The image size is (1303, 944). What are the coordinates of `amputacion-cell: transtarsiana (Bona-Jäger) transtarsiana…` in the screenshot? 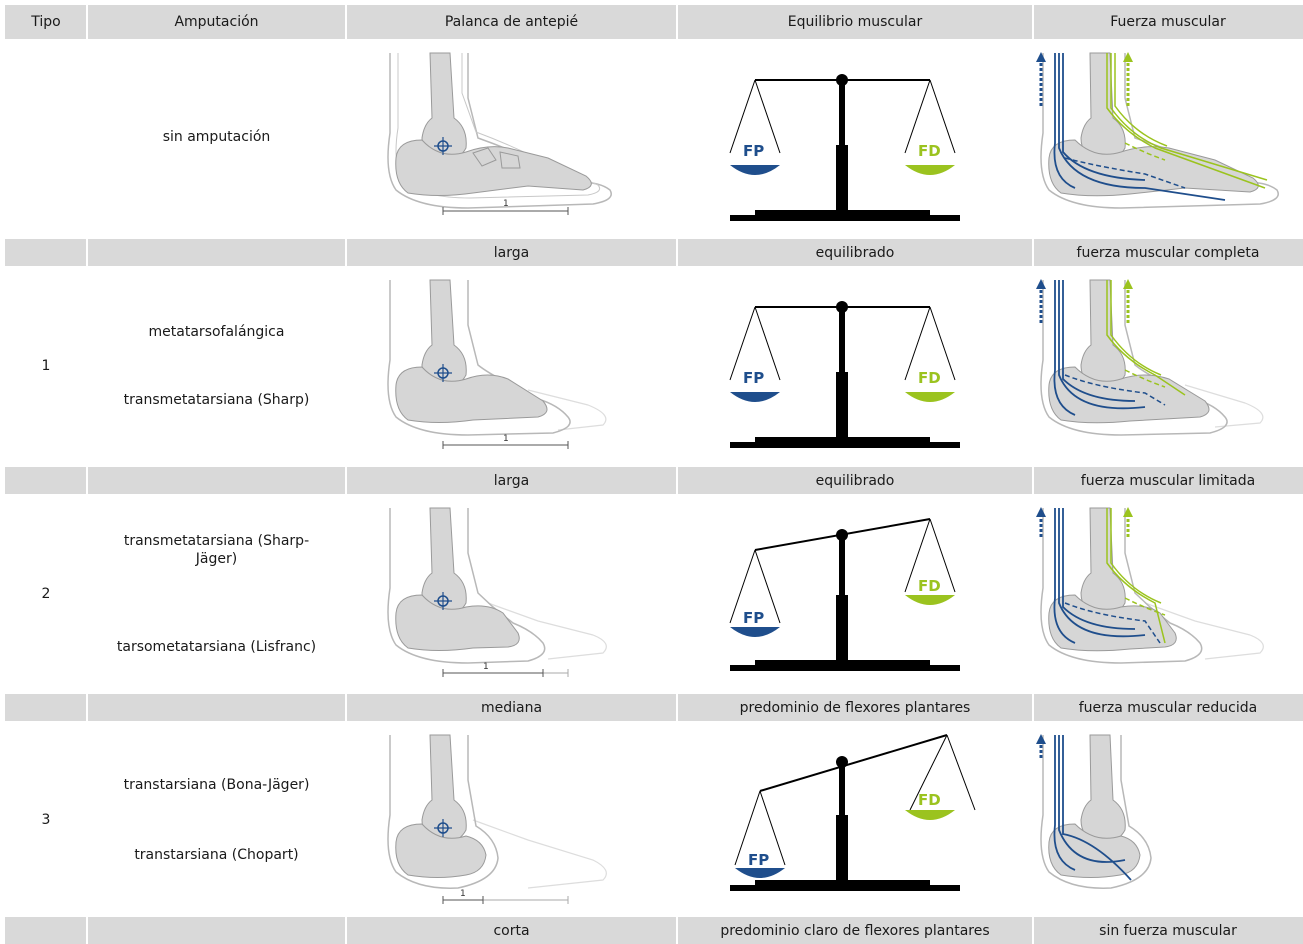 It's located at (216, 820).